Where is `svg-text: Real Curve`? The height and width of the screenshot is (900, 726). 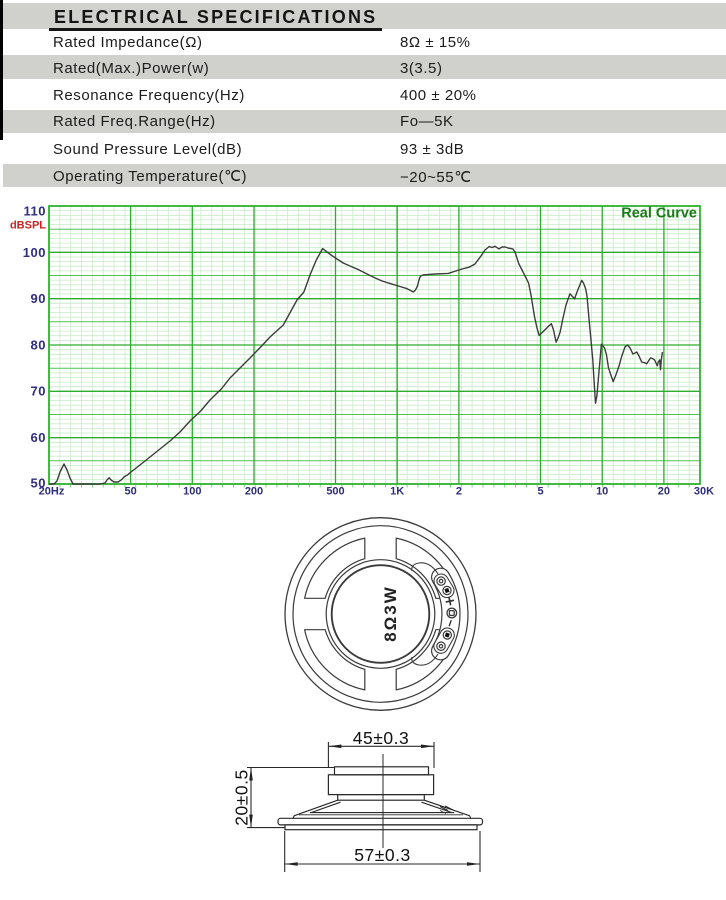 svg-text: Real Curve is located at coordinates (659, 214).